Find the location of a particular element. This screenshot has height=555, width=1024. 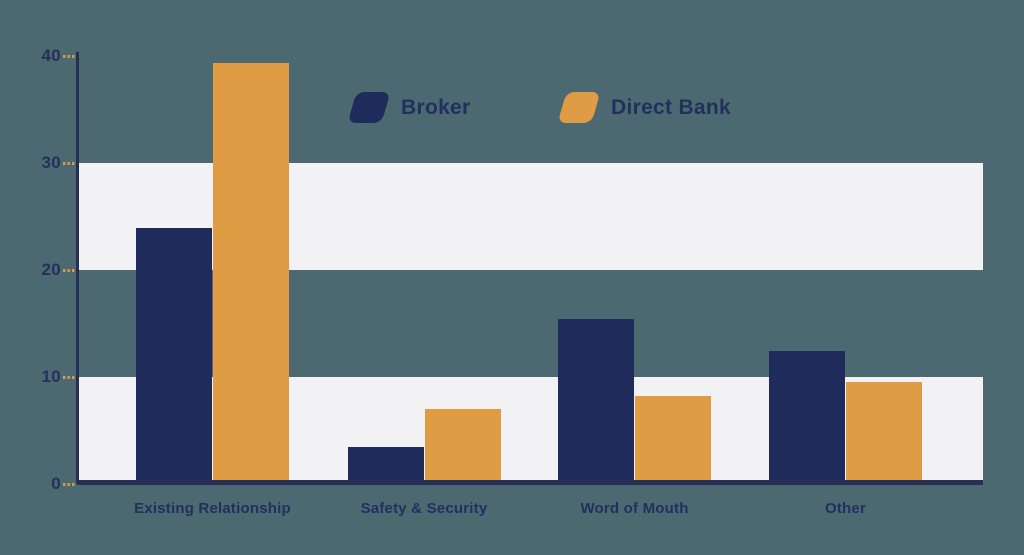

x-label-other: Other is located at coordinates (845, 508).